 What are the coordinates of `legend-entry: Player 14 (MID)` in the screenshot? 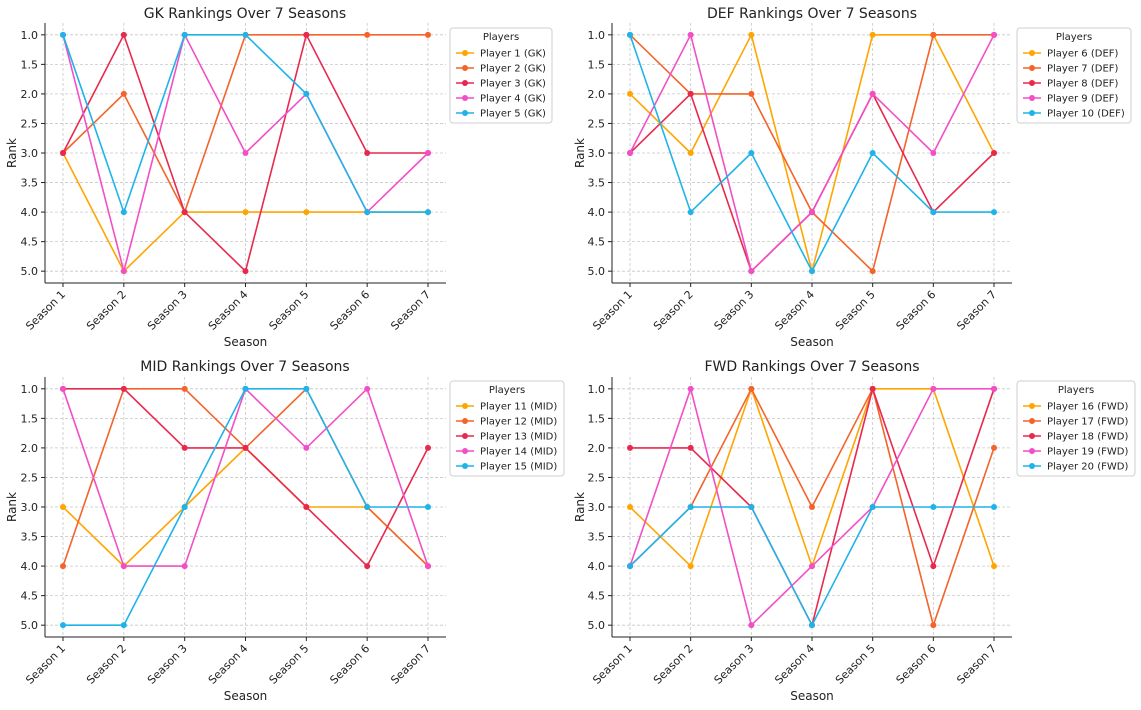 It's located at (518, 452).